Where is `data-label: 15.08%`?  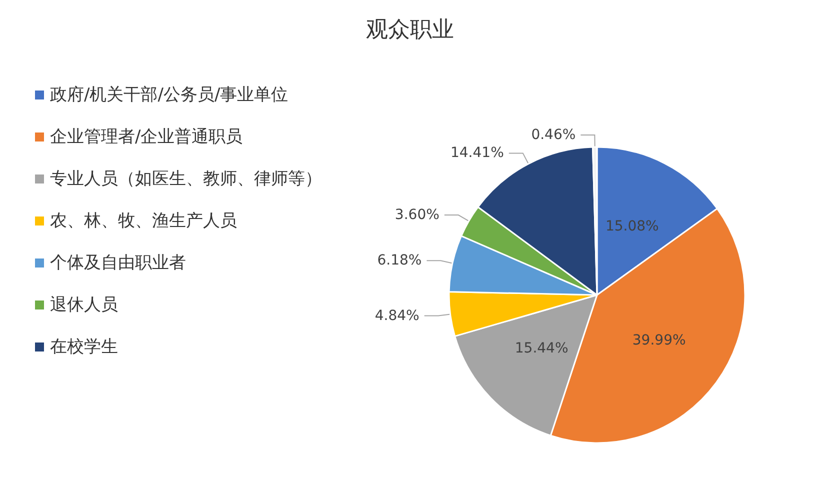
data-label: 15.08% is located at coordinates (632, 226).